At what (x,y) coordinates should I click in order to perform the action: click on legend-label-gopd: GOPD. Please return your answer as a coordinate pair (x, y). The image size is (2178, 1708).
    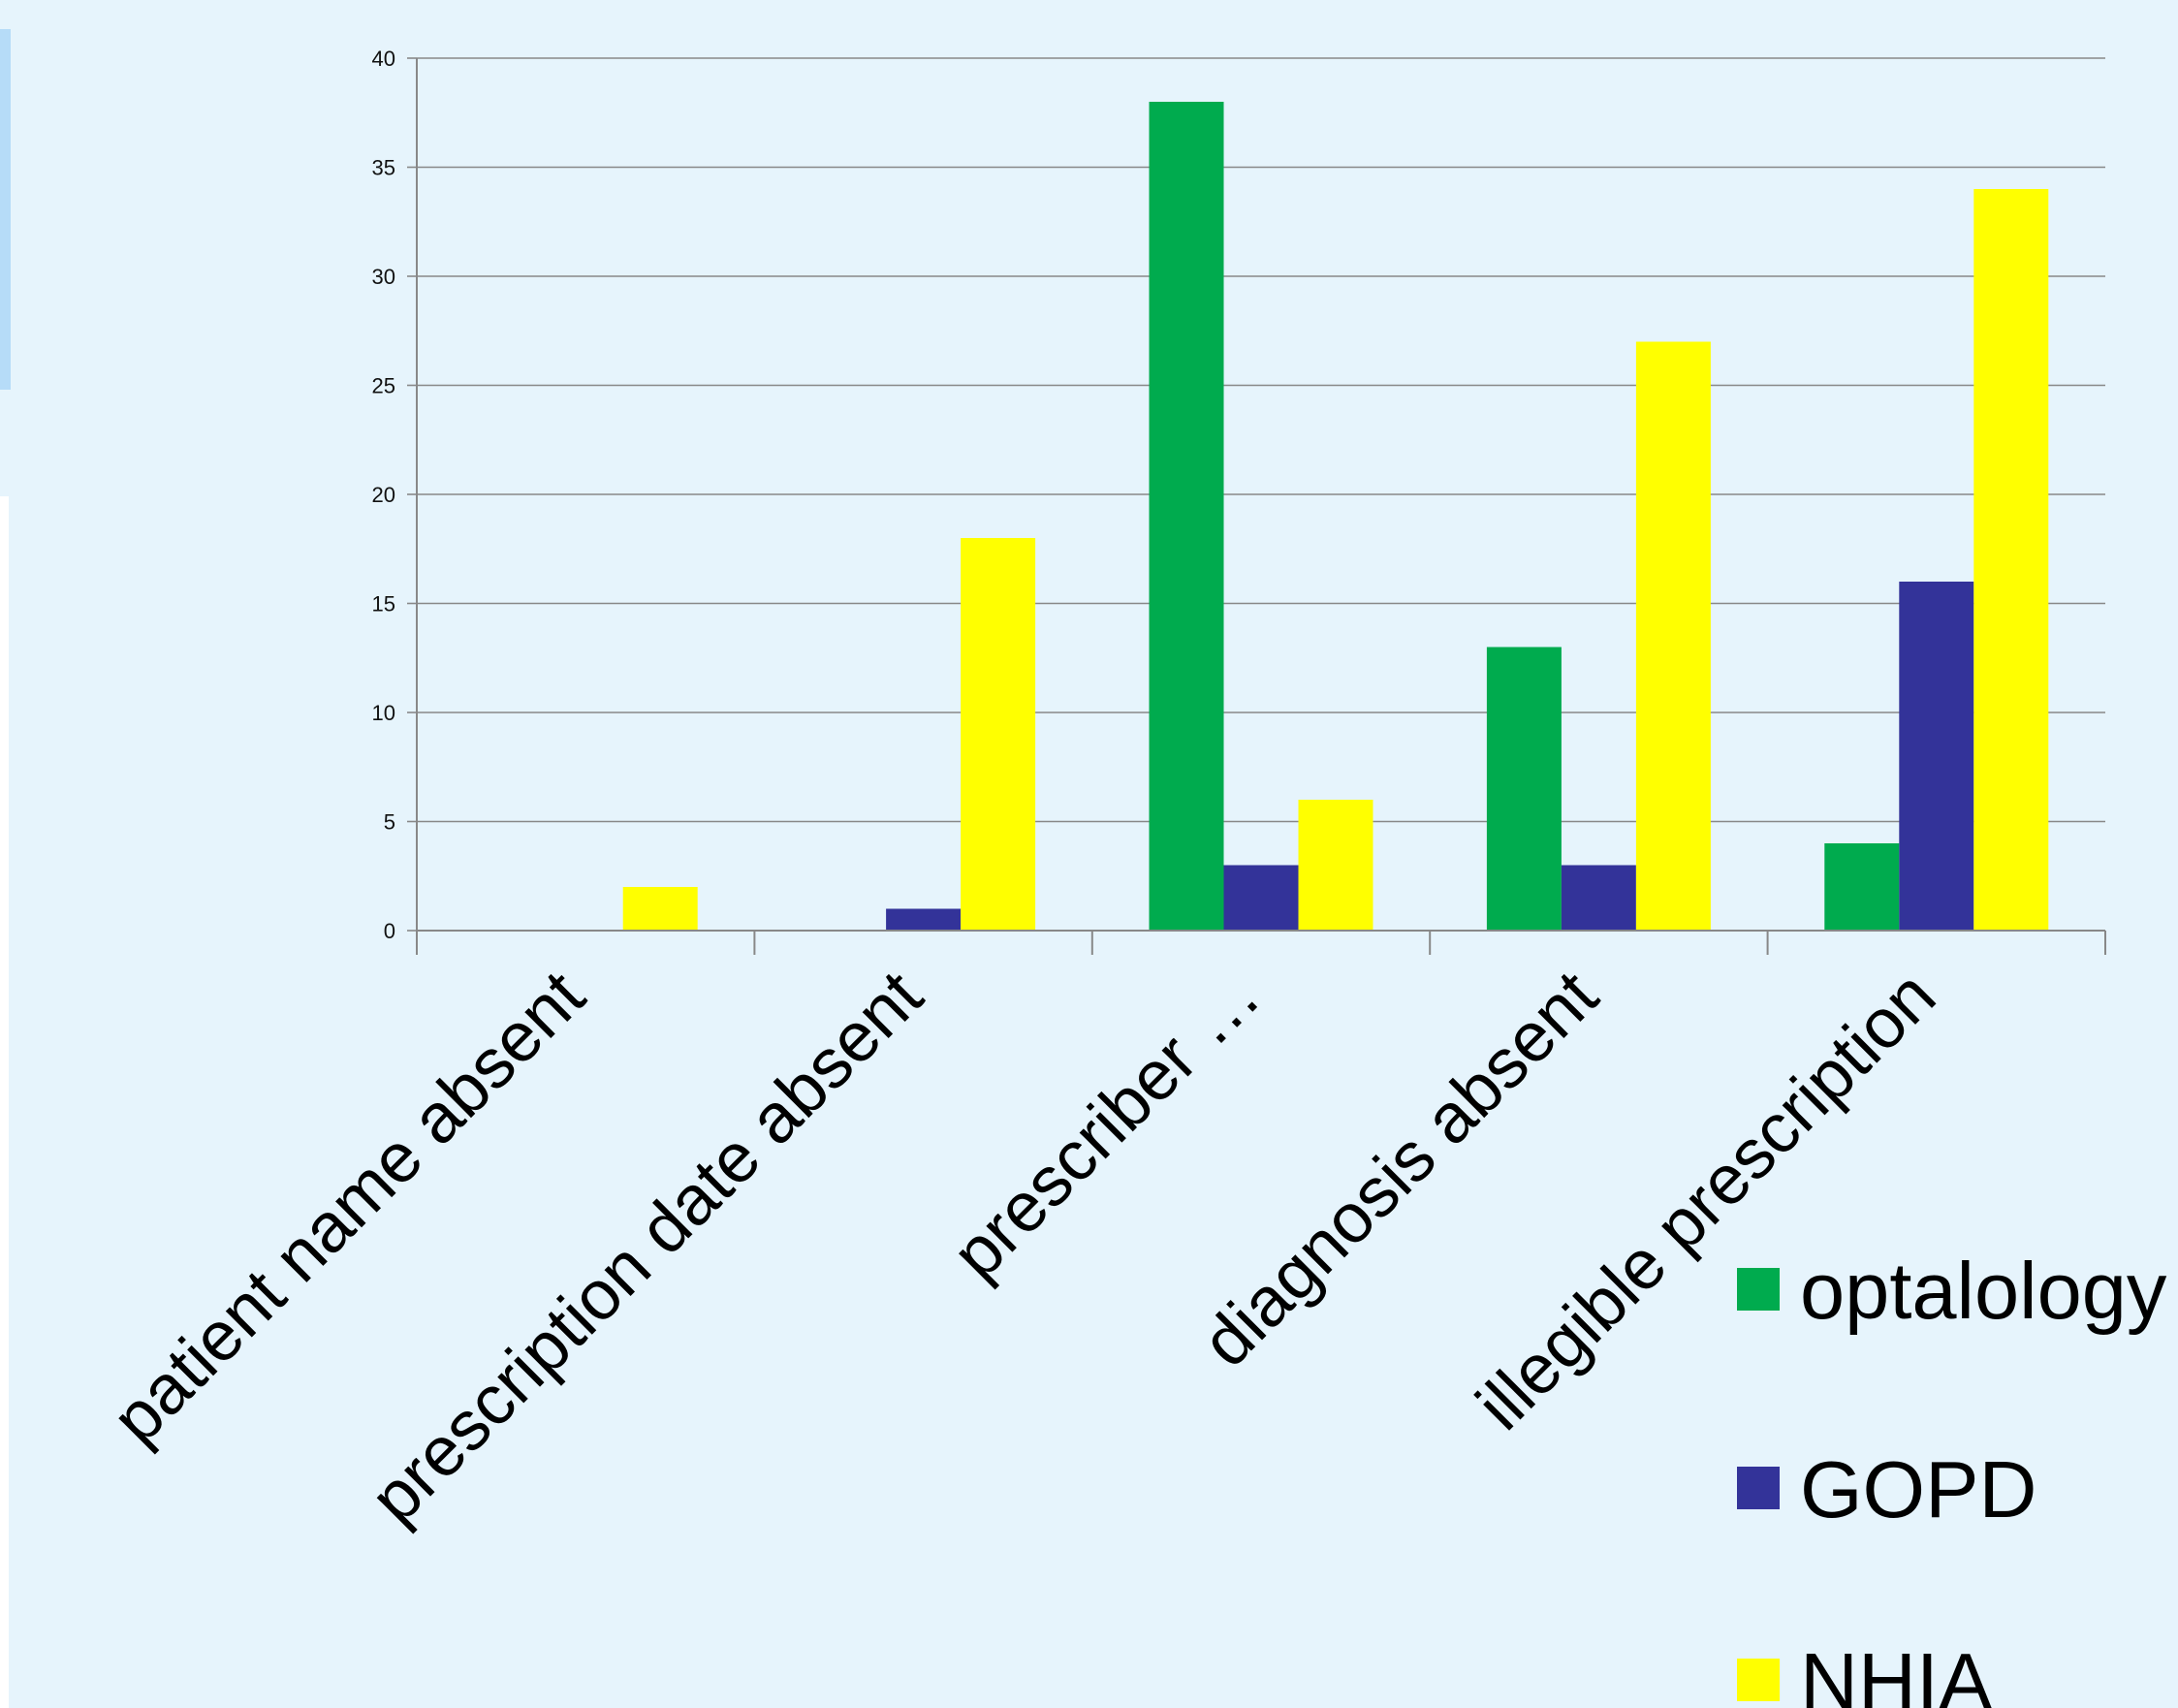
    Looking at the image, I should click on (1918, 1489).